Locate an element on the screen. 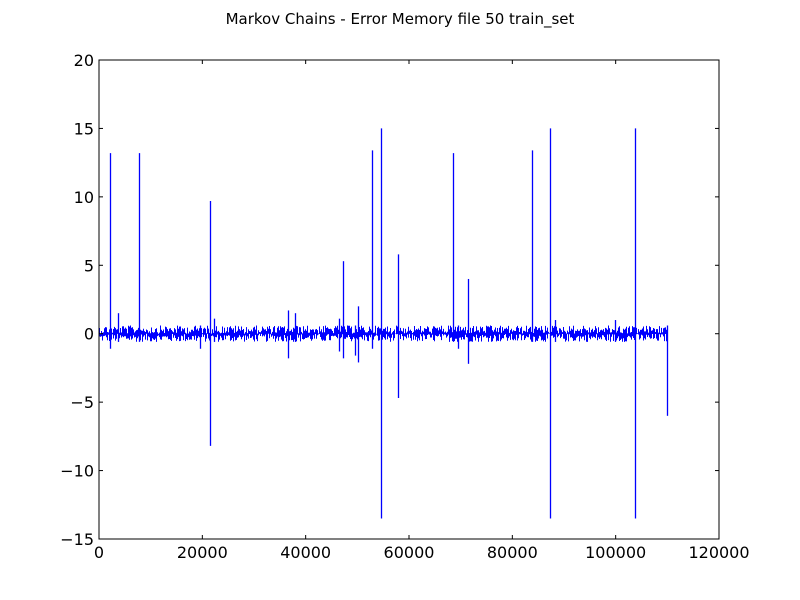 The height and width of the screenshot is (600, 800). x-tick-label: 120000 is located at coordinates (718, 552).